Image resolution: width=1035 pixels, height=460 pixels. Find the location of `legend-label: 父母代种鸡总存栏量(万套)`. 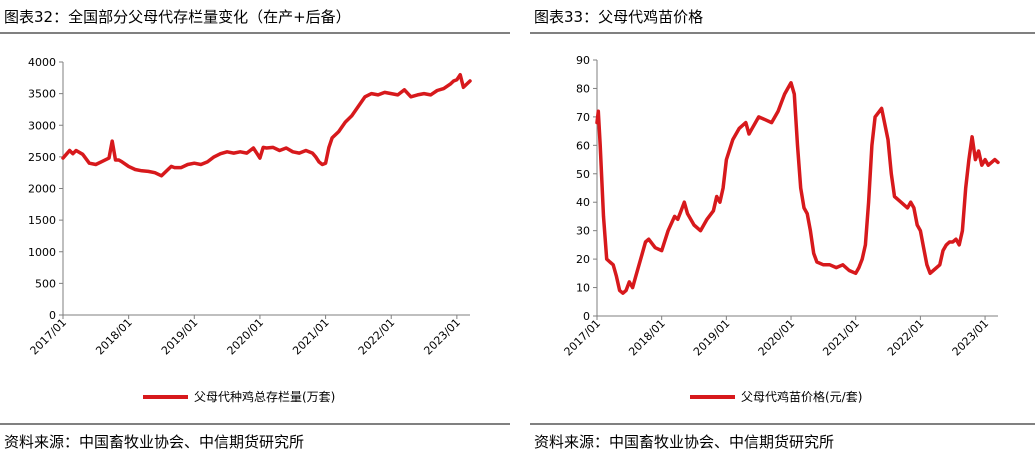

legend-label: 父母代种鸡总存栏量(万套) is located at coordinates (264, 396).